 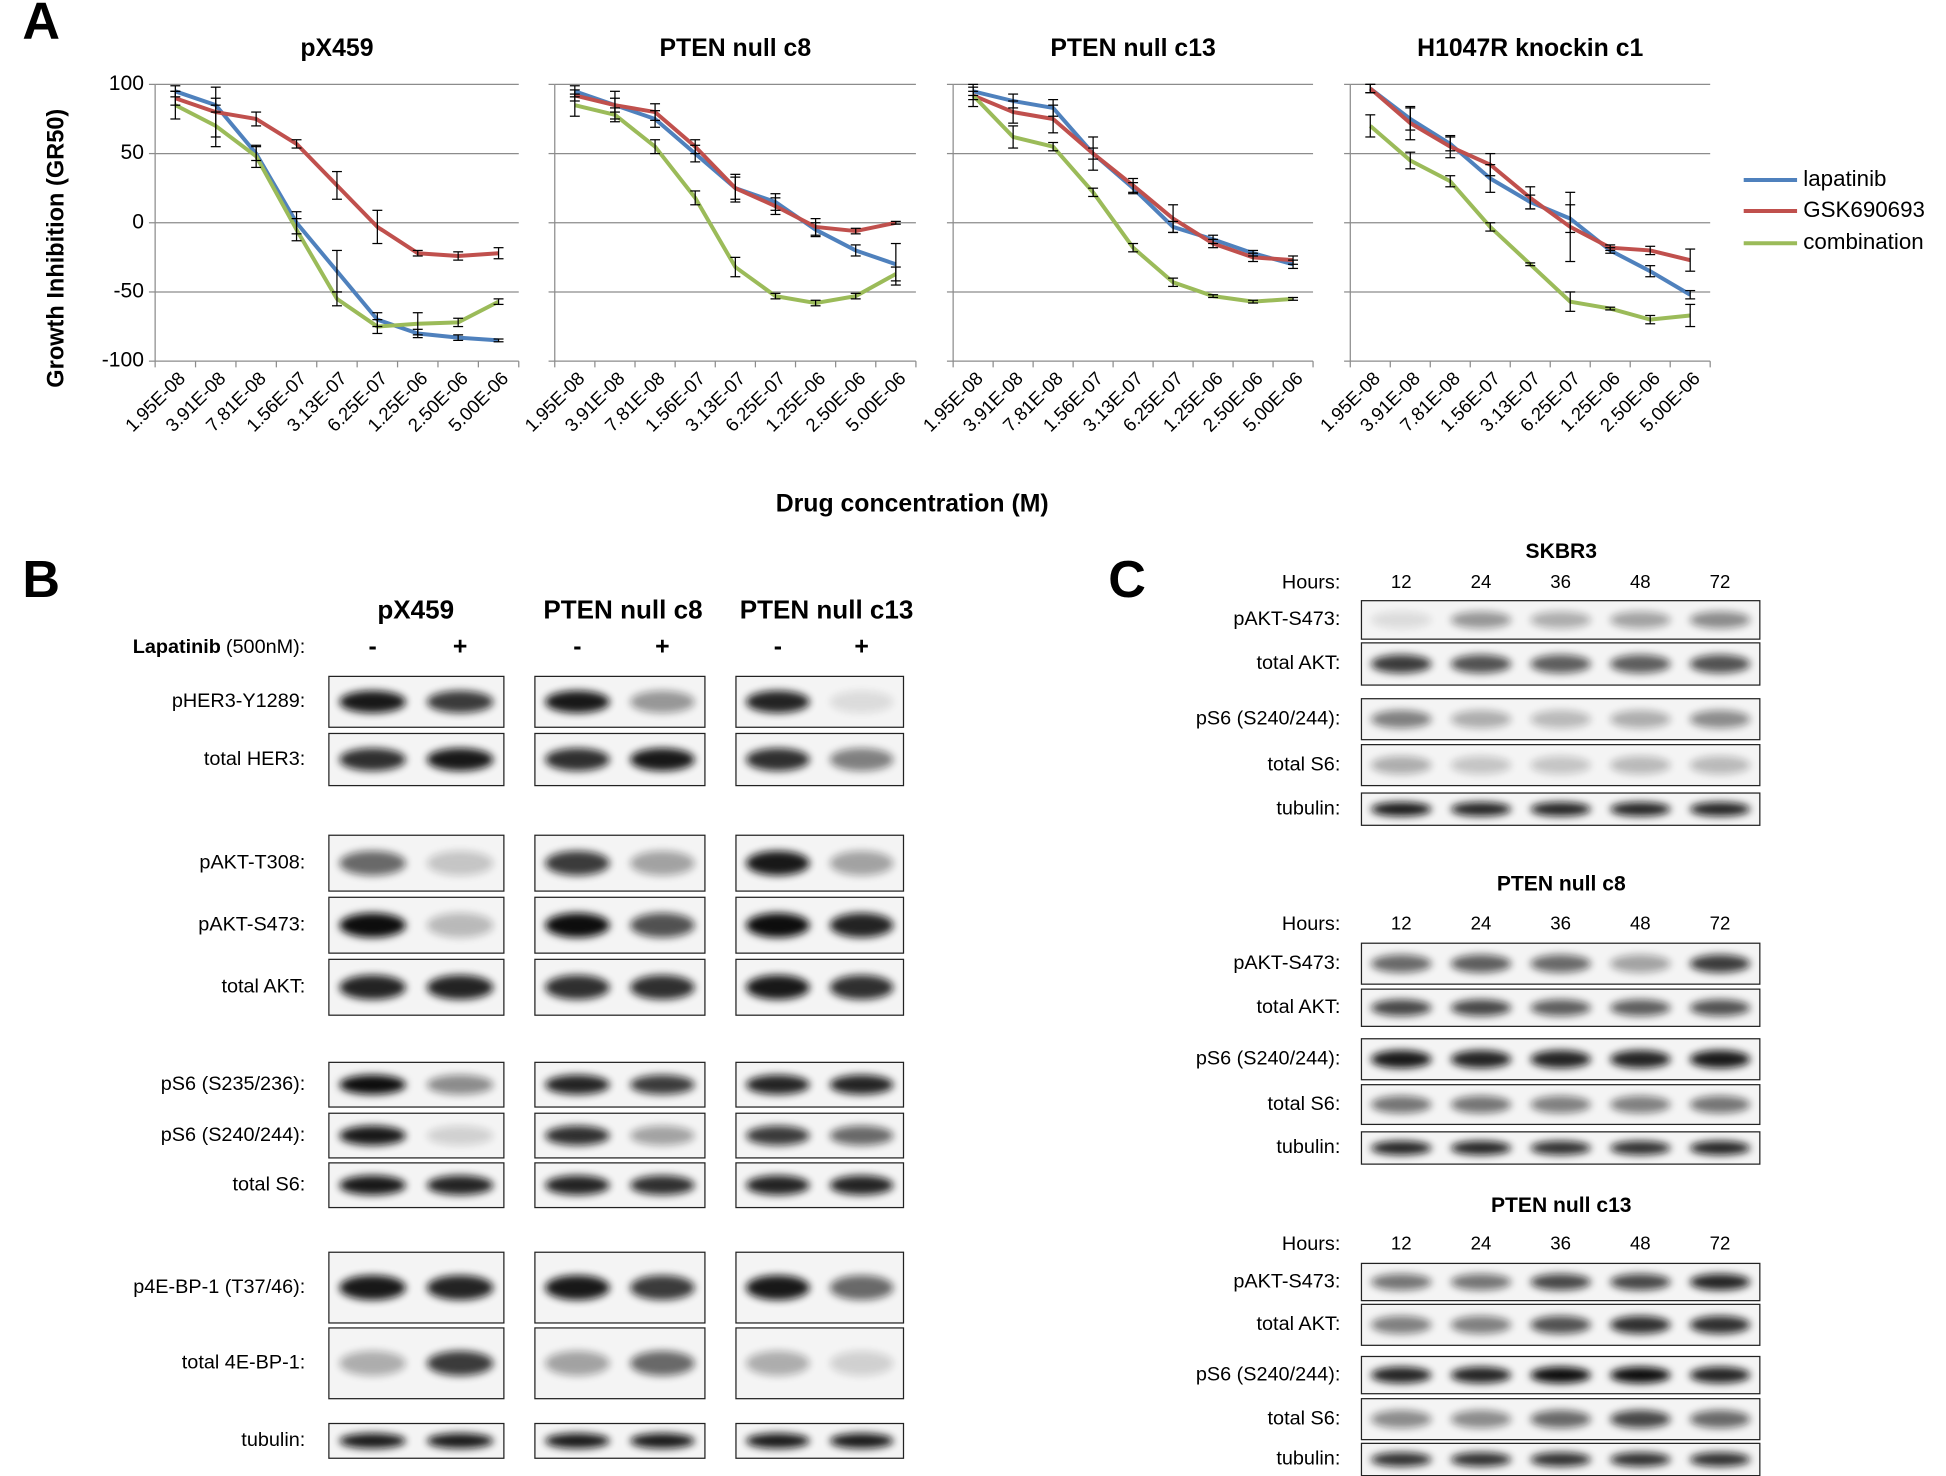 I want to click on hours-label: Hours:, so click(x=1311, y=1244).